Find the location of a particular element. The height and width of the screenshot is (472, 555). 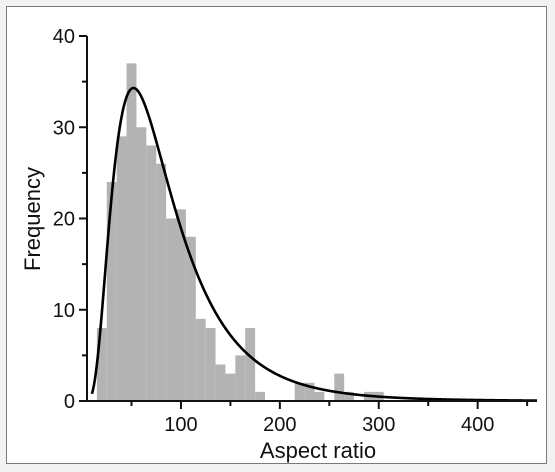

x-axis-title: Aspect ratio is located at coordinates (318, 450).